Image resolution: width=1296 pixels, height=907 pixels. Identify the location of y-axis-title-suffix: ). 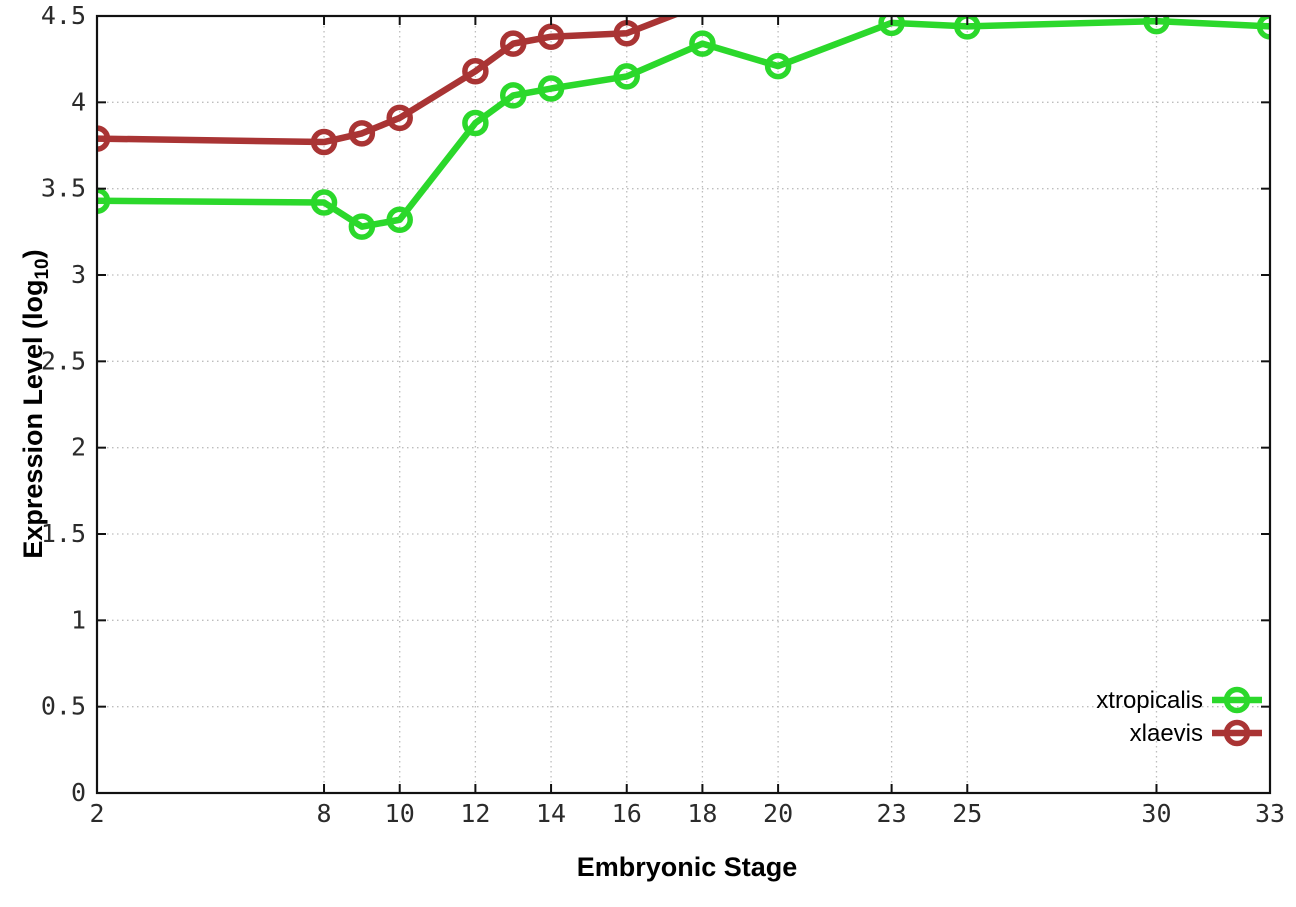
(32, 254).